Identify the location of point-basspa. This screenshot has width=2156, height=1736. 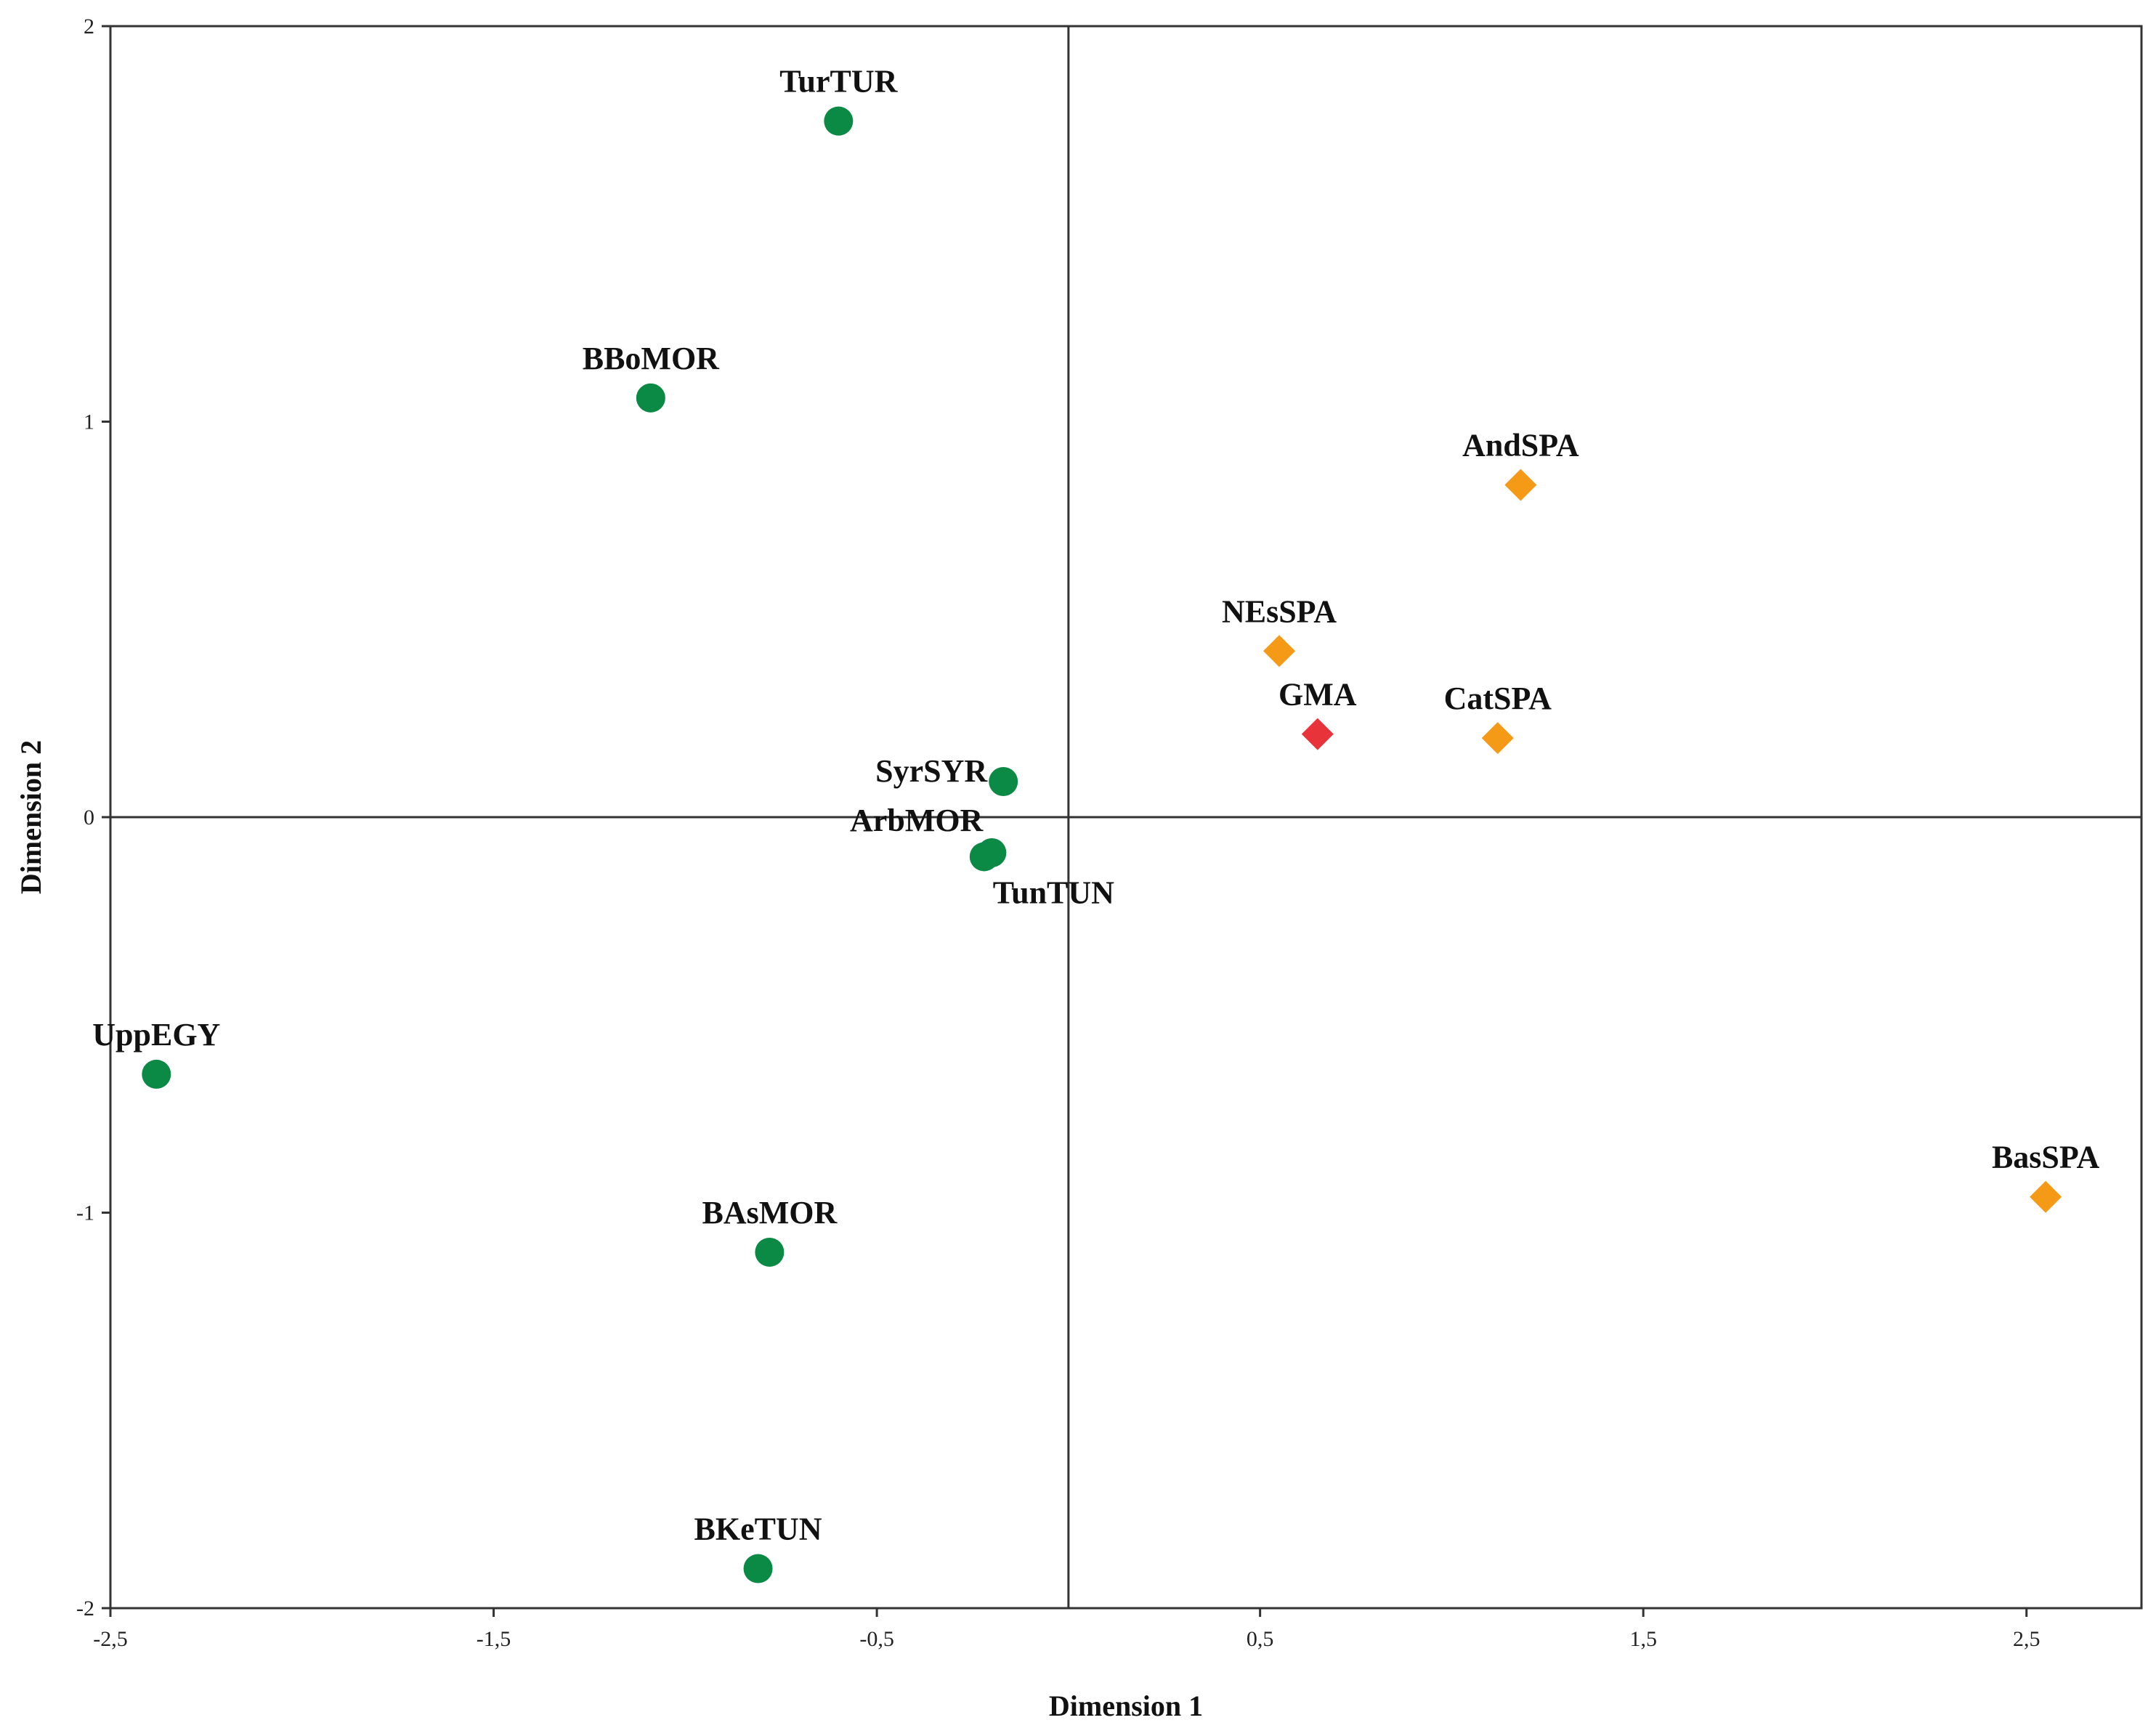
(2046, 1196).